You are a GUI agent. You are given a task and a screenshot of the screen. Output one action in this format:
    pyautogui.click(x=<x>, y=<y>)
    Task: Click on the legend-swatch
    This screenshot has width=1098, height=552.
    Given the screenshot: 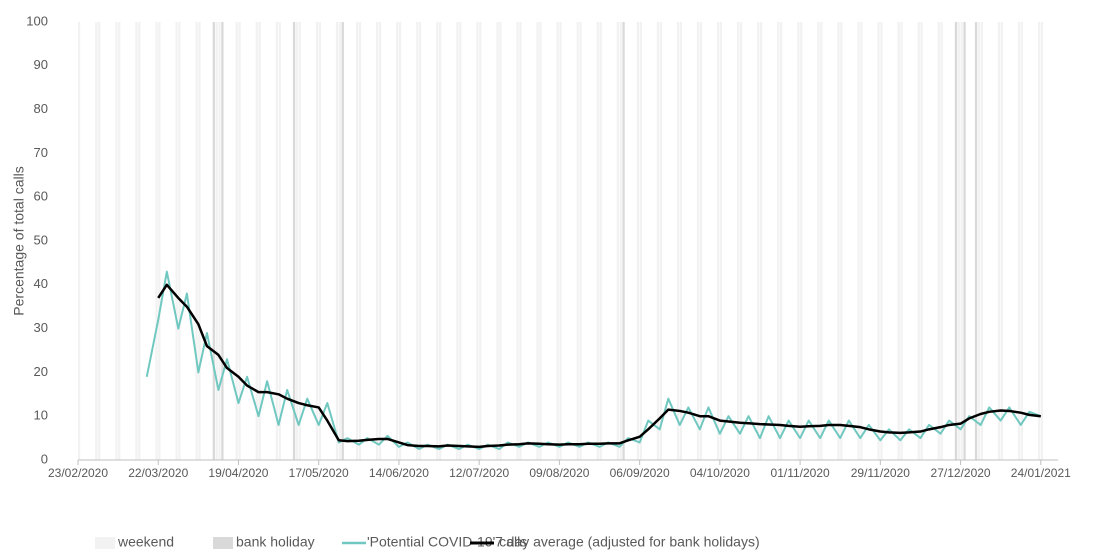 What is the action you would take?
    pyautogui.click(x=105, y=543)
    